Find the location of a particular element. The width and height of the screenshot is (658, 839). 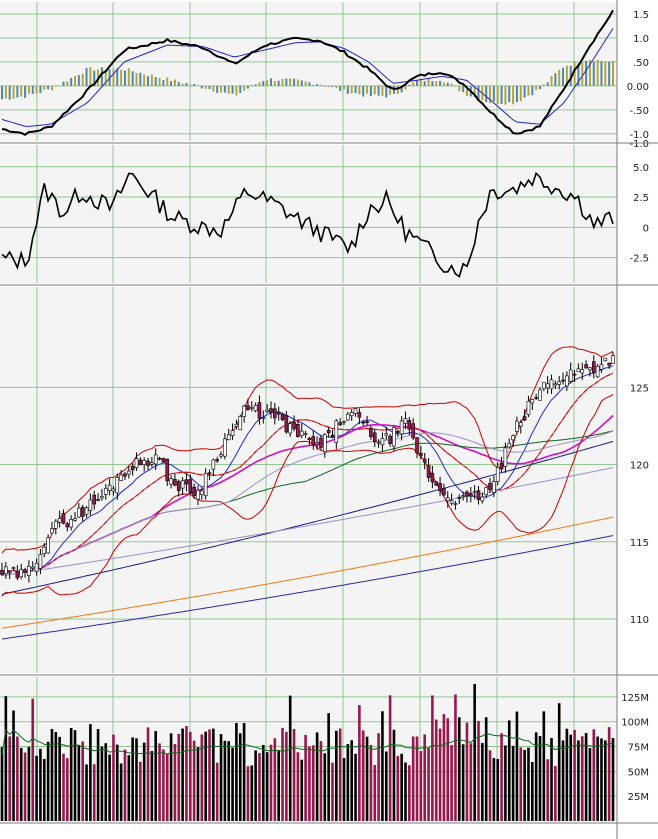

price-tick-0: 125 is located at coordinates (639, 388).